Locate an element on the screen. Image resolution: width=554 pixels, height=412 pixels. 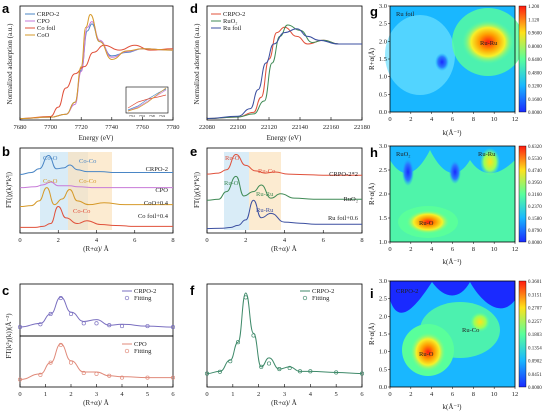
xtick-label: 10 is located at coordinates (494, 119).